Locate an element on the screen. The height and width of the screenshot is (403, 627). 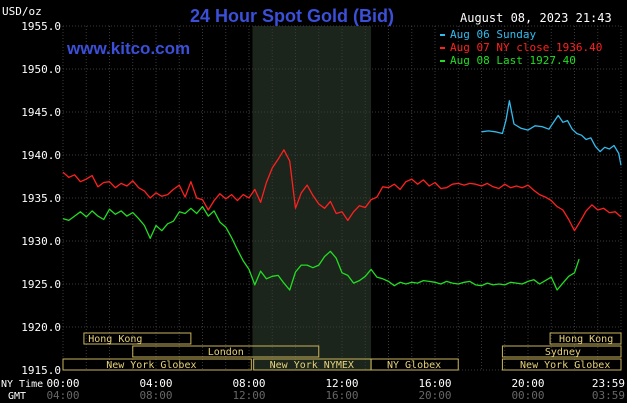
x-tick-label-ny: 00:00 is located at coordinates (62, 383).